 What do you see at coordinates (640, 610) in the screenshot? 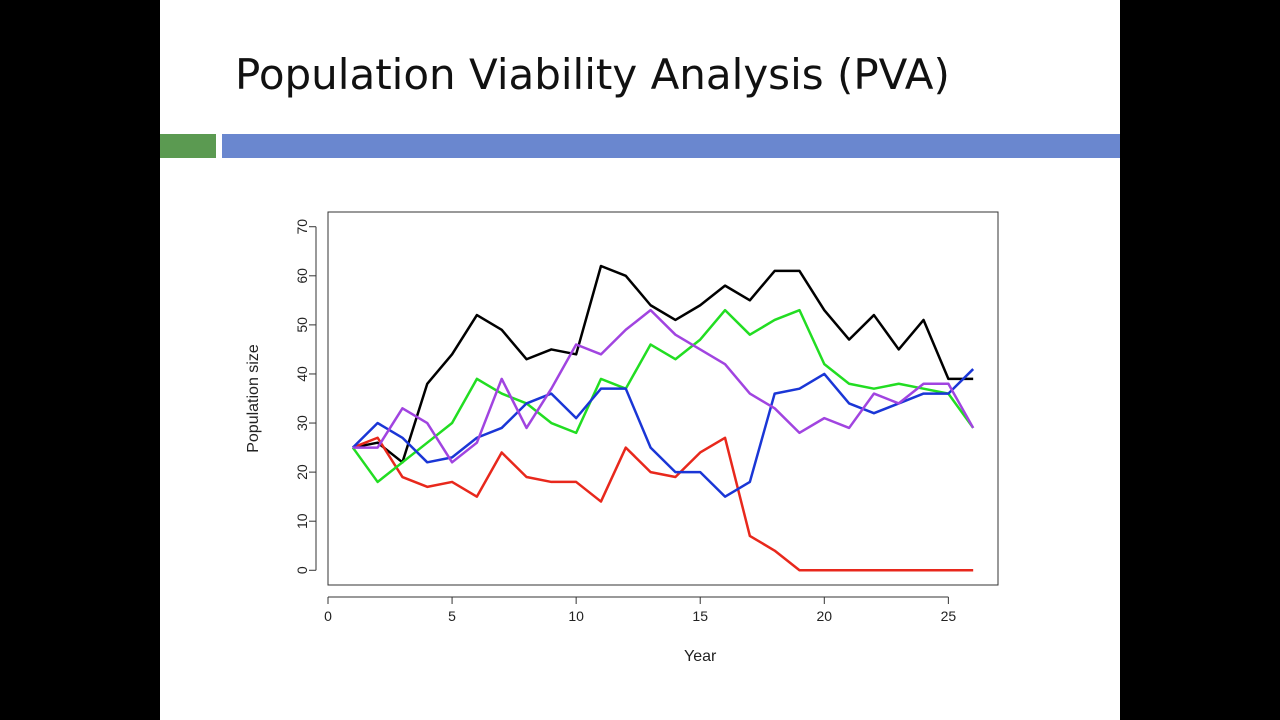
I see `x-axis: 0 5 10 15 20 25` at bounding box center [640, 610].